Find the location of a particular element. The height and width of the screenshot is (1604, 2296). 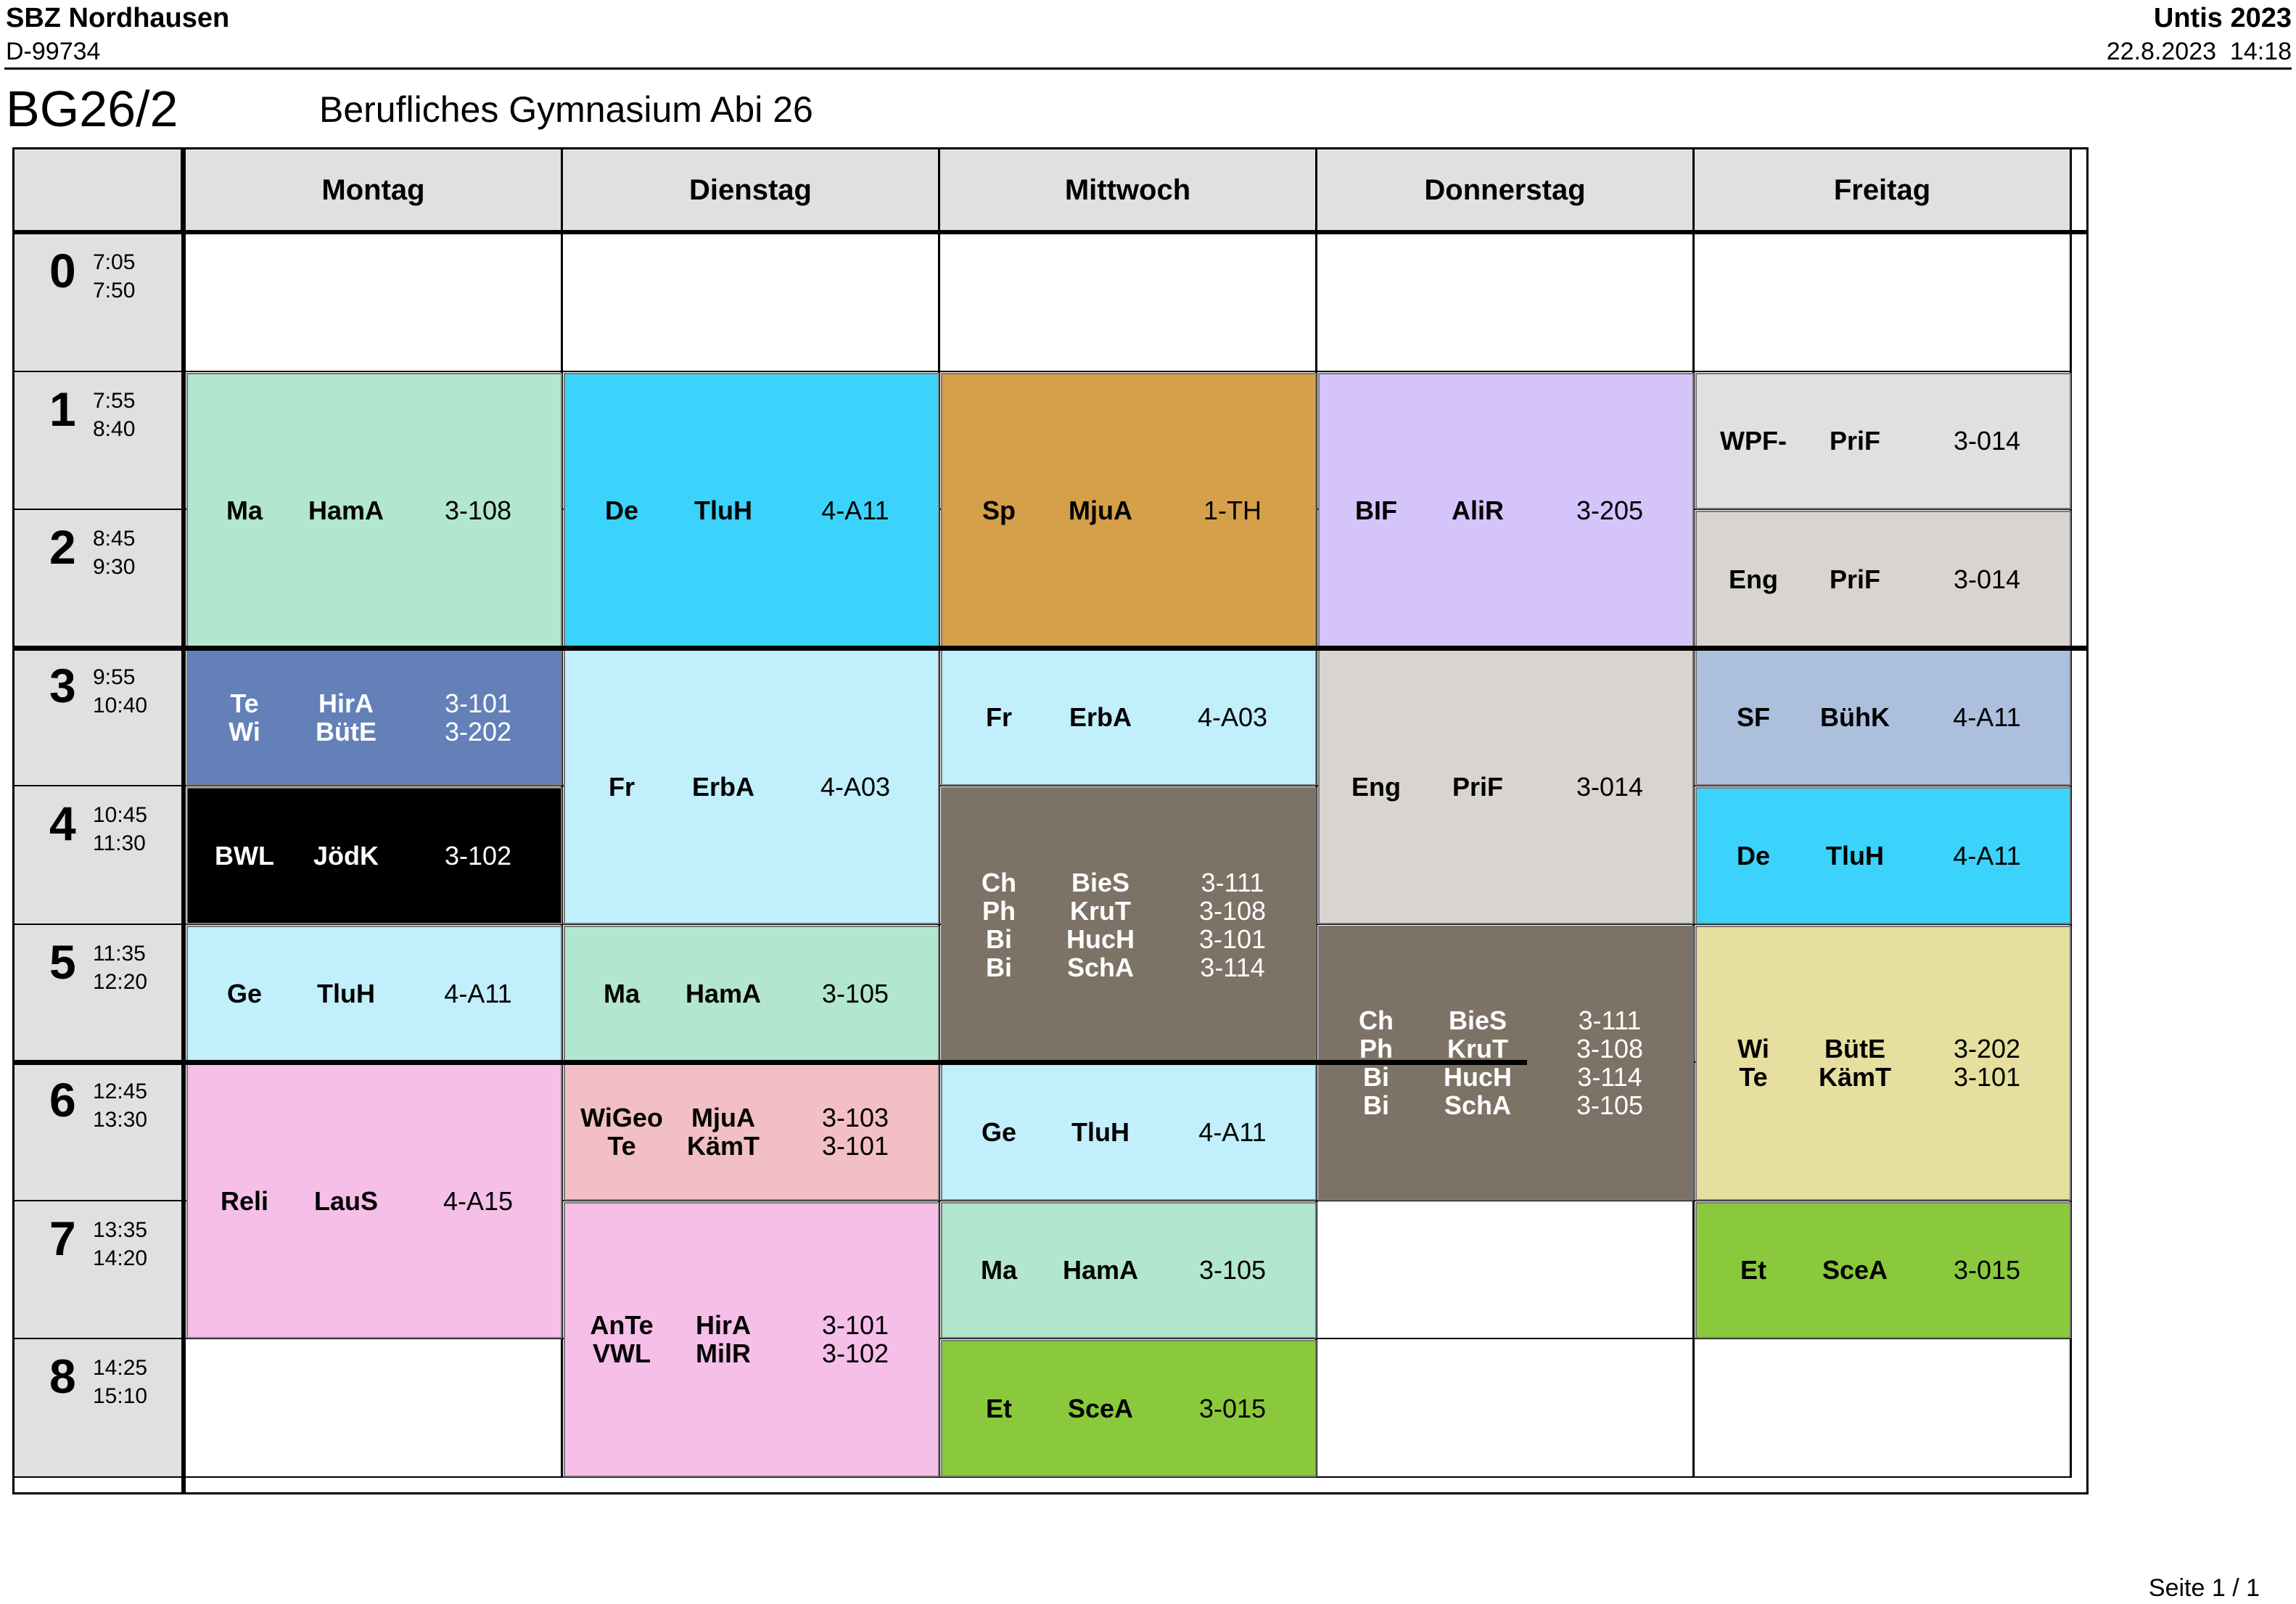

lesson-entry: Eng PriF 3-014 is located at coordinates (1506, 787).